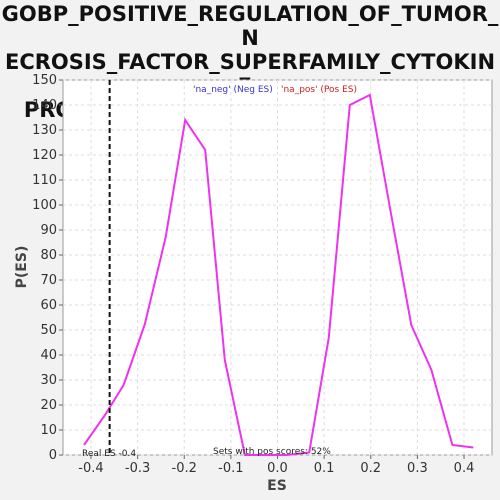 This screenshot has height=500, width=500. I want to click on annotation-pos-scores: Sets with pos scores: 52%, so click(272, 452).